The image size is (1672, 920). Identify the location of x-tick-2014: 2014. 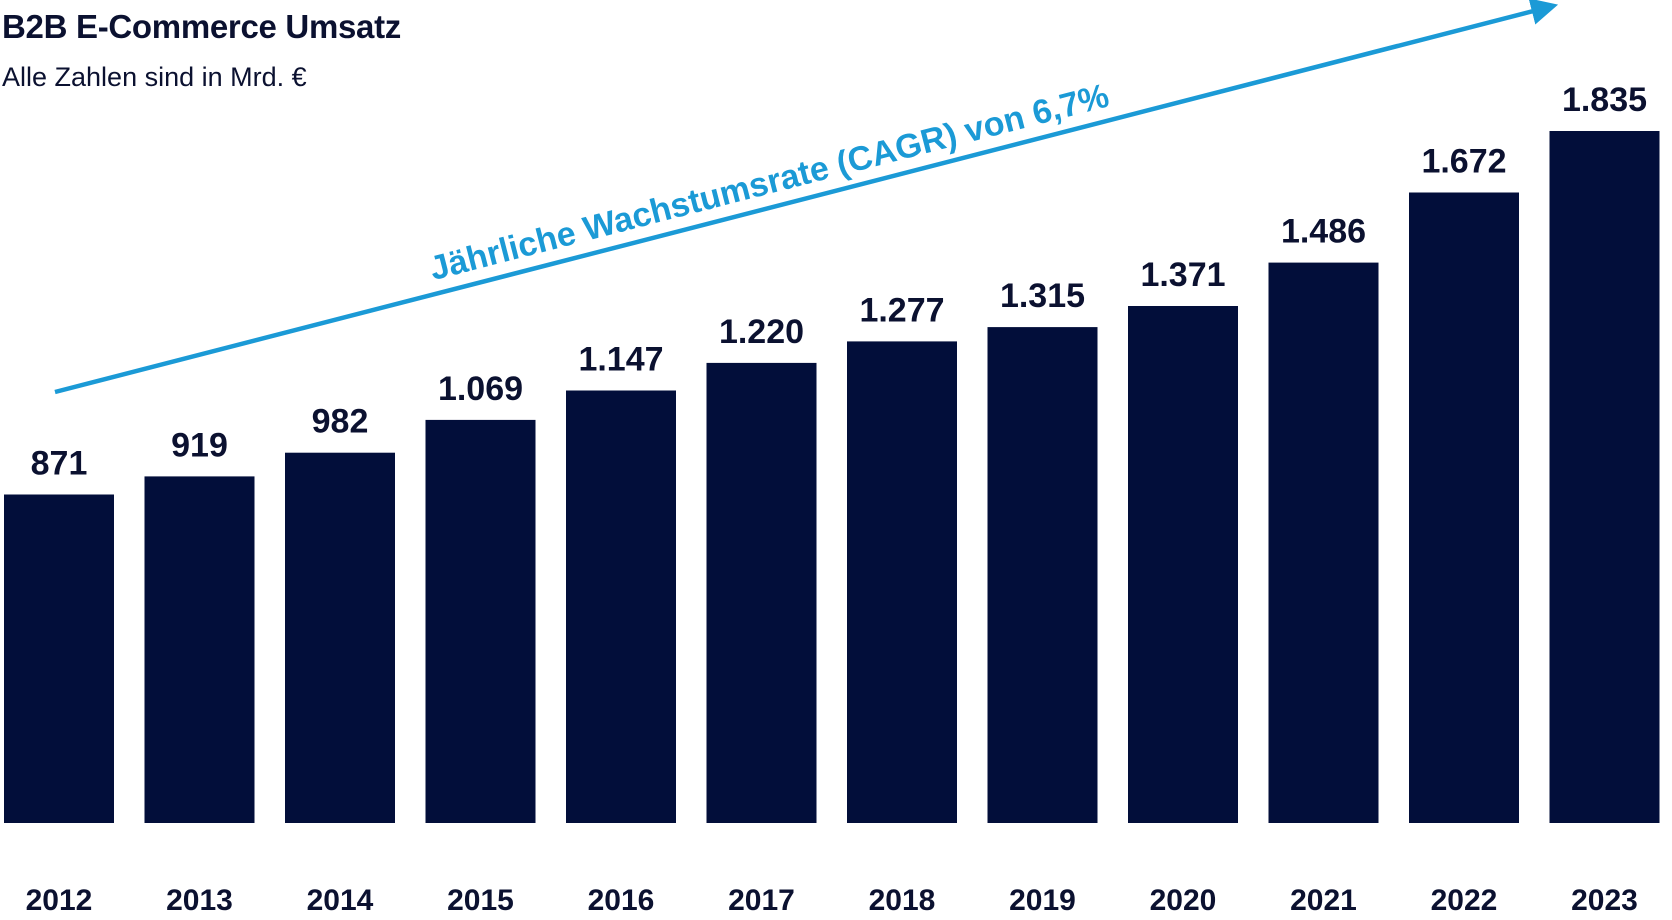
(340, 900).